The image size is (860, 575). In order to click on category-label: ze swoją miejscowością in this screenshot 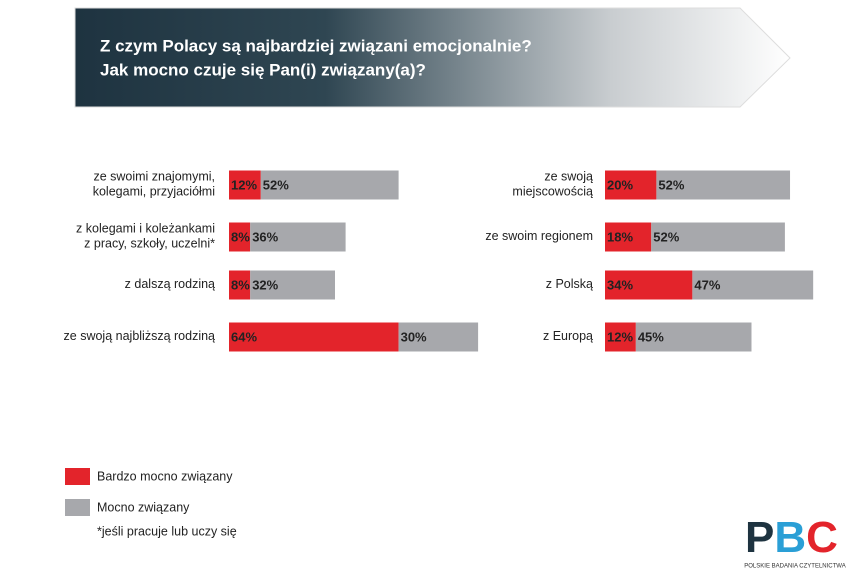, I will do `click(552, 184)`.